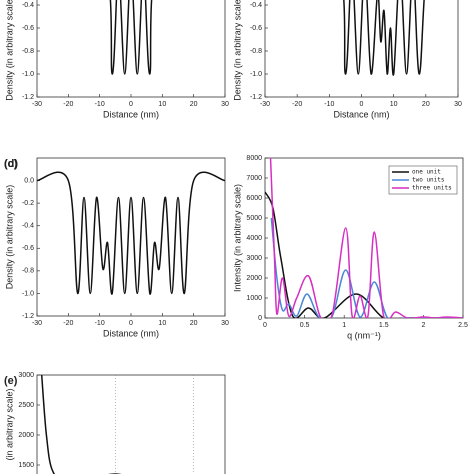  What do you see at coordinates (364, 335) in the screenshot?
I see `x-axis-label: q (nm⁻¹)` at bounding box center [364, 335].